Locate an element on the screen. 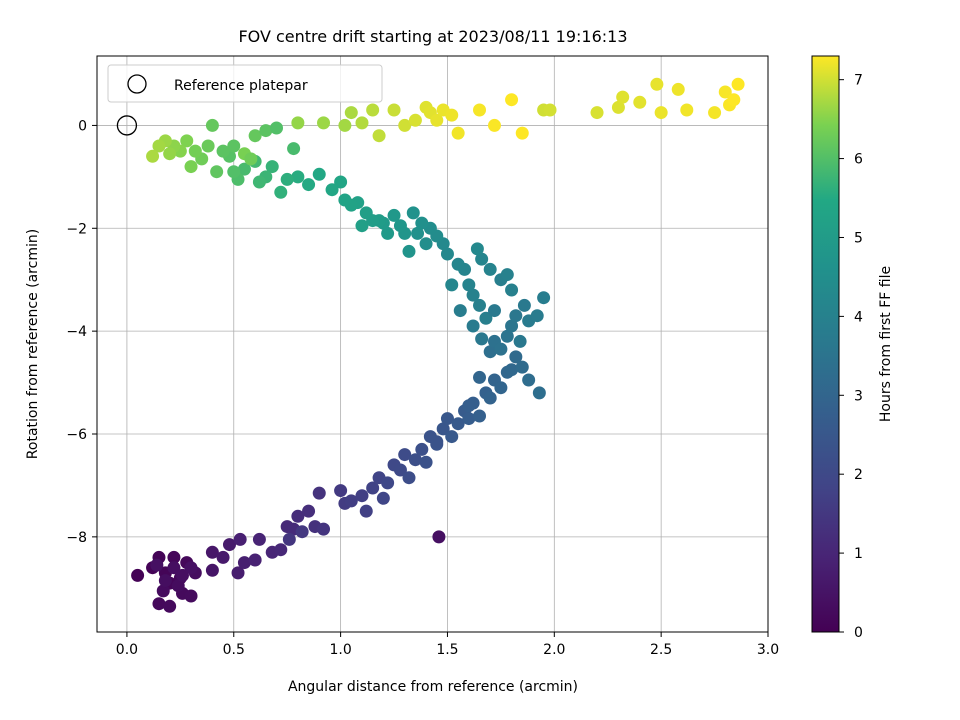 Image resolution: width=960 pixels, height=720 pixels. y-tick-label: −2 is located at coordinates (76, 229).